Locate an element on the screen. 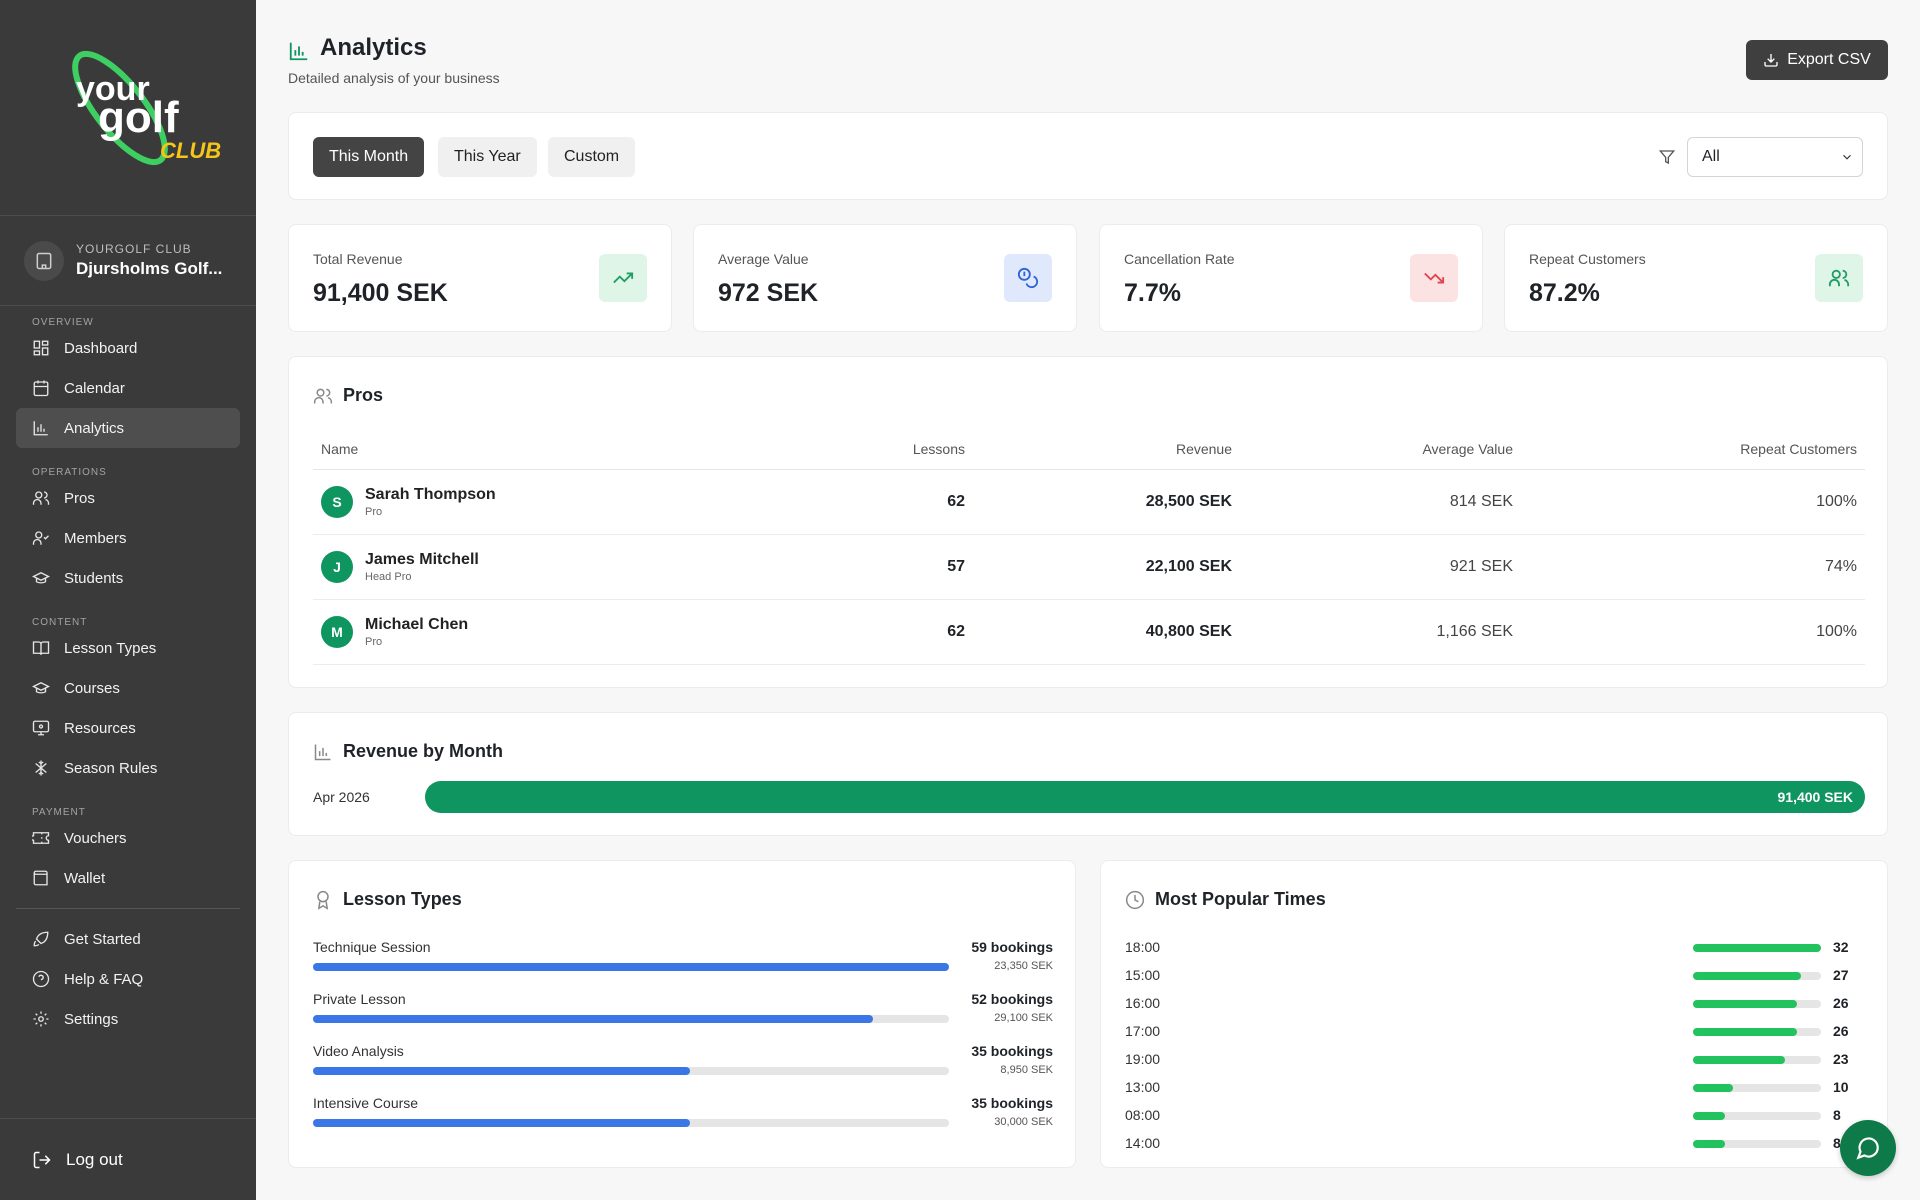 The image size is (1920, 1200). pro-role: Pro is located at coordinates (374, 641).